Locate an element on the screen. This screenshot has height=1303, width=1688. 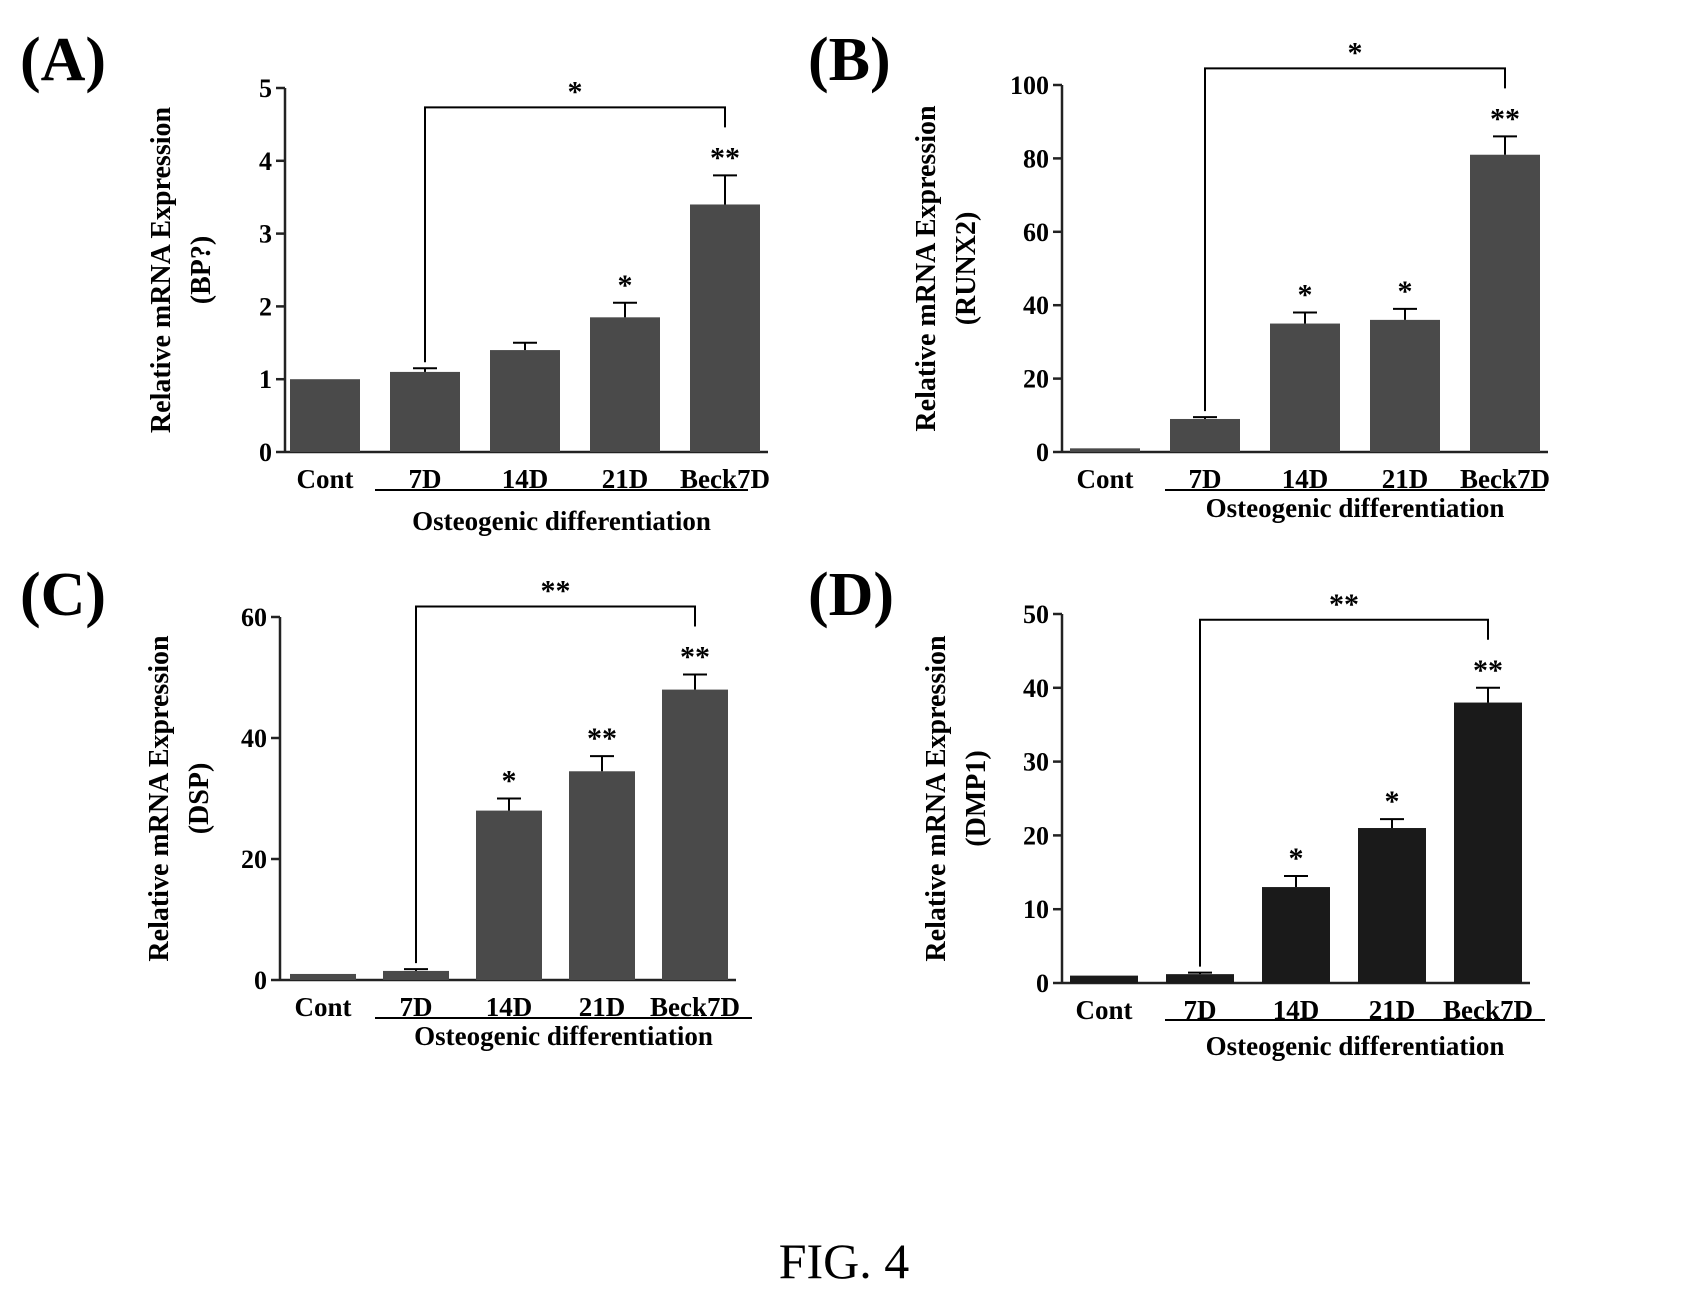
panel-label: (C) is located at coordinates (63, 595).